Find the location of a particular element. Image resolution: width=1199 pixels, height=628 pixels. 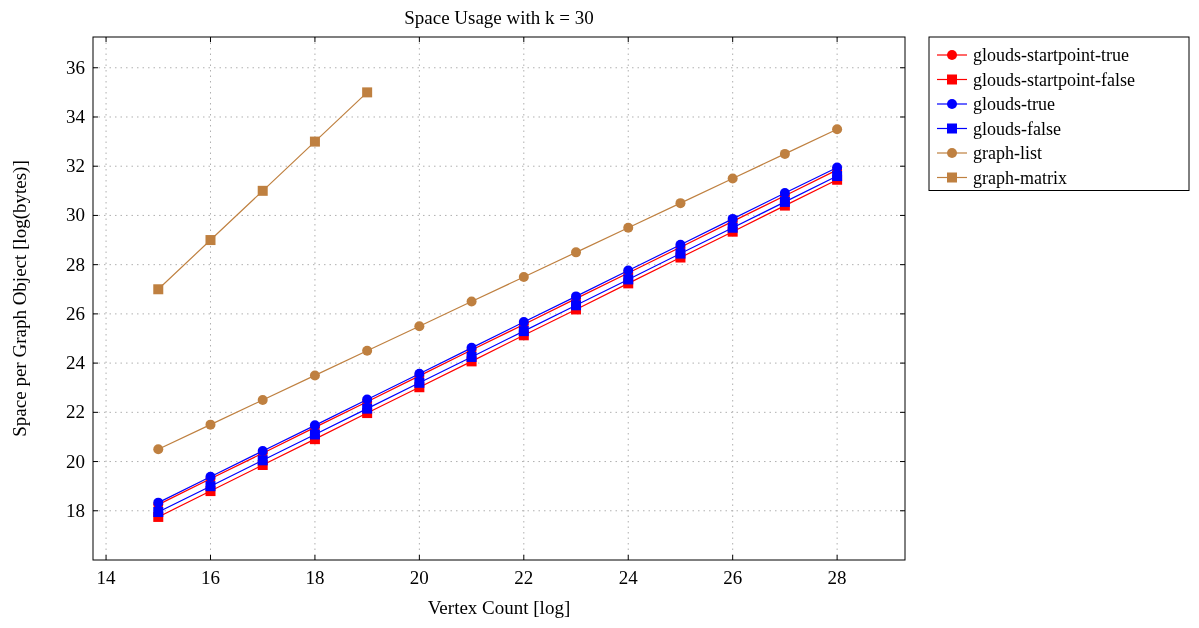

x-tick-label: 22 is located at coordinates (524, 577).